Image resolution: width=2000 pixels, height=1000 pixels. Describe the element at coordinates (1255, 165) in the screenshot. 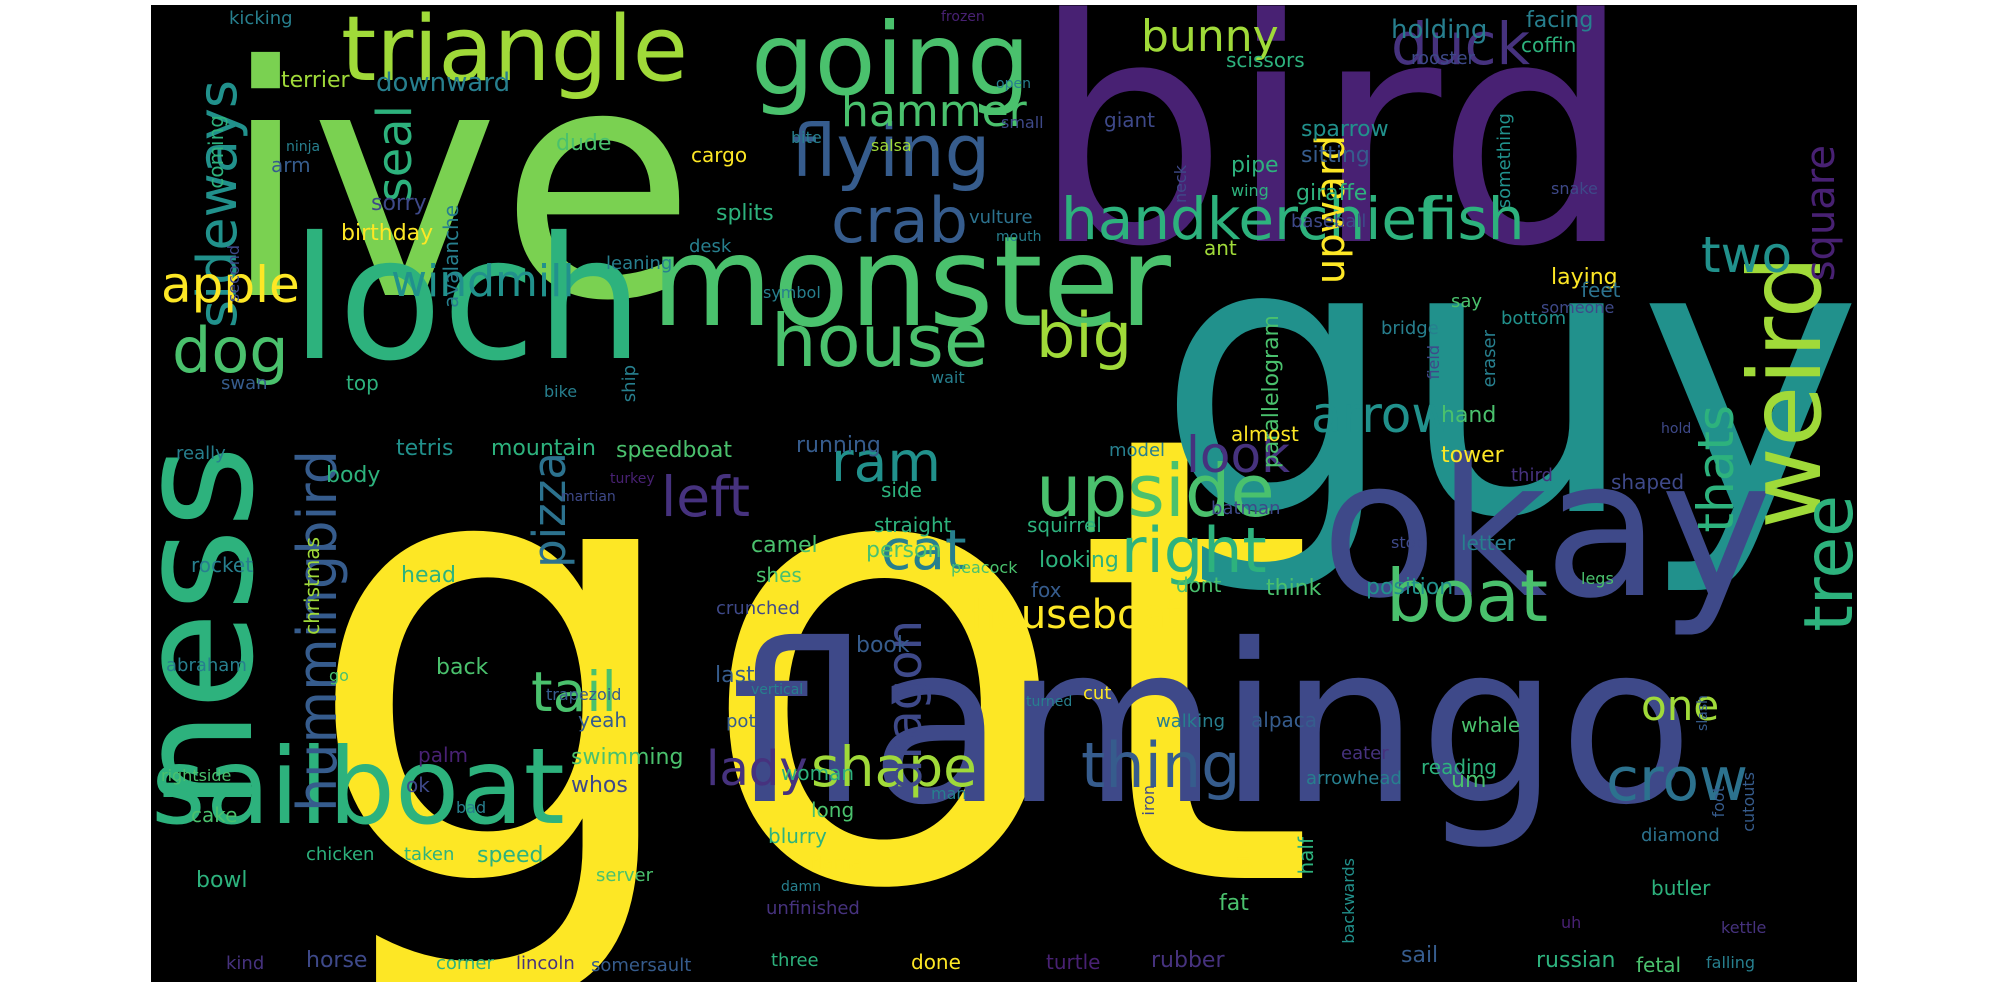

I see `word-pipe: pipe` at that location.